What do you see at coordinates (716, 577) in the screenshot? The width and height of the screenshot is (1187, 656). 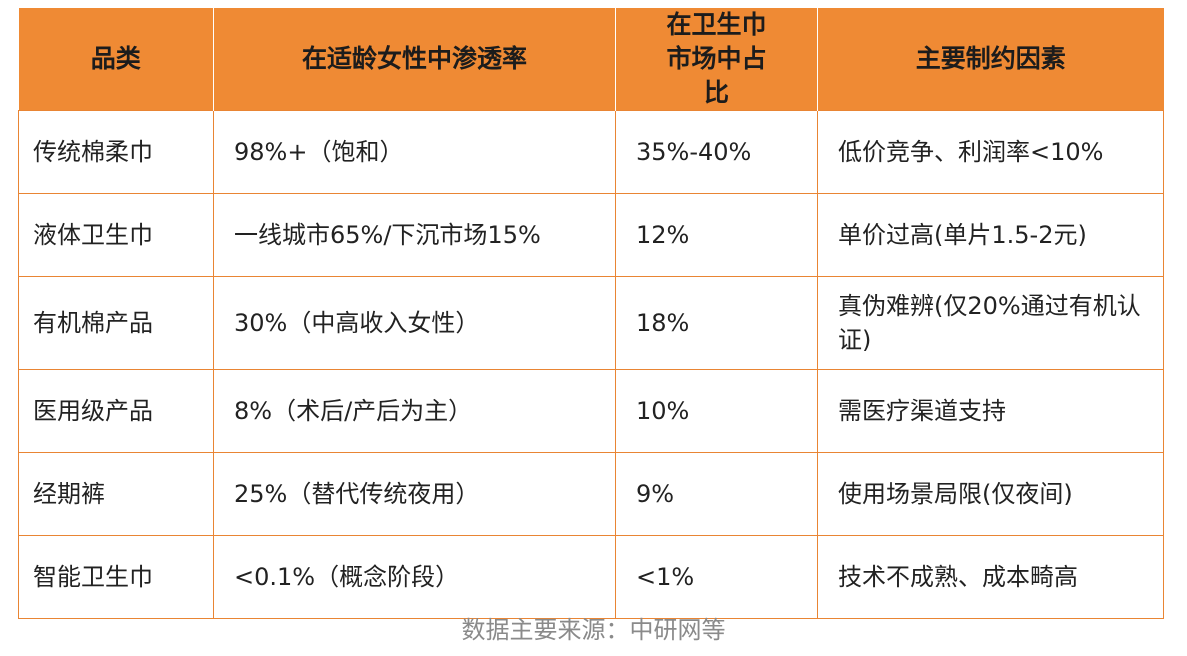 I see `cell-market-share: <1%` at bounding box center [716, 577].